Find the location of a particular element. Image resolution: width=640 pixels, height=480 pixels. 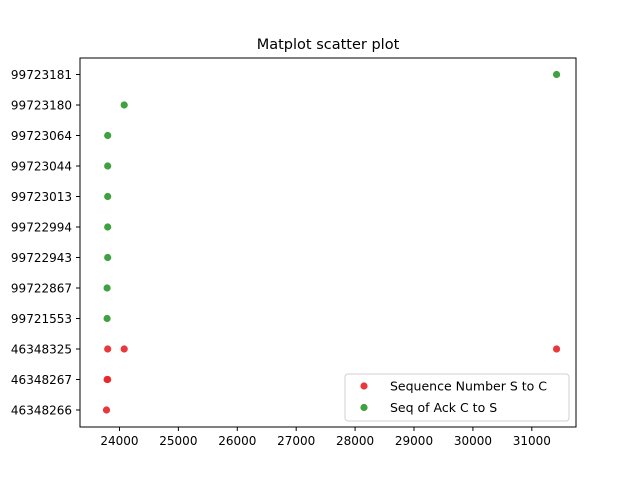

y-tick-label: 46348267 is located at coordinates (41, 380).